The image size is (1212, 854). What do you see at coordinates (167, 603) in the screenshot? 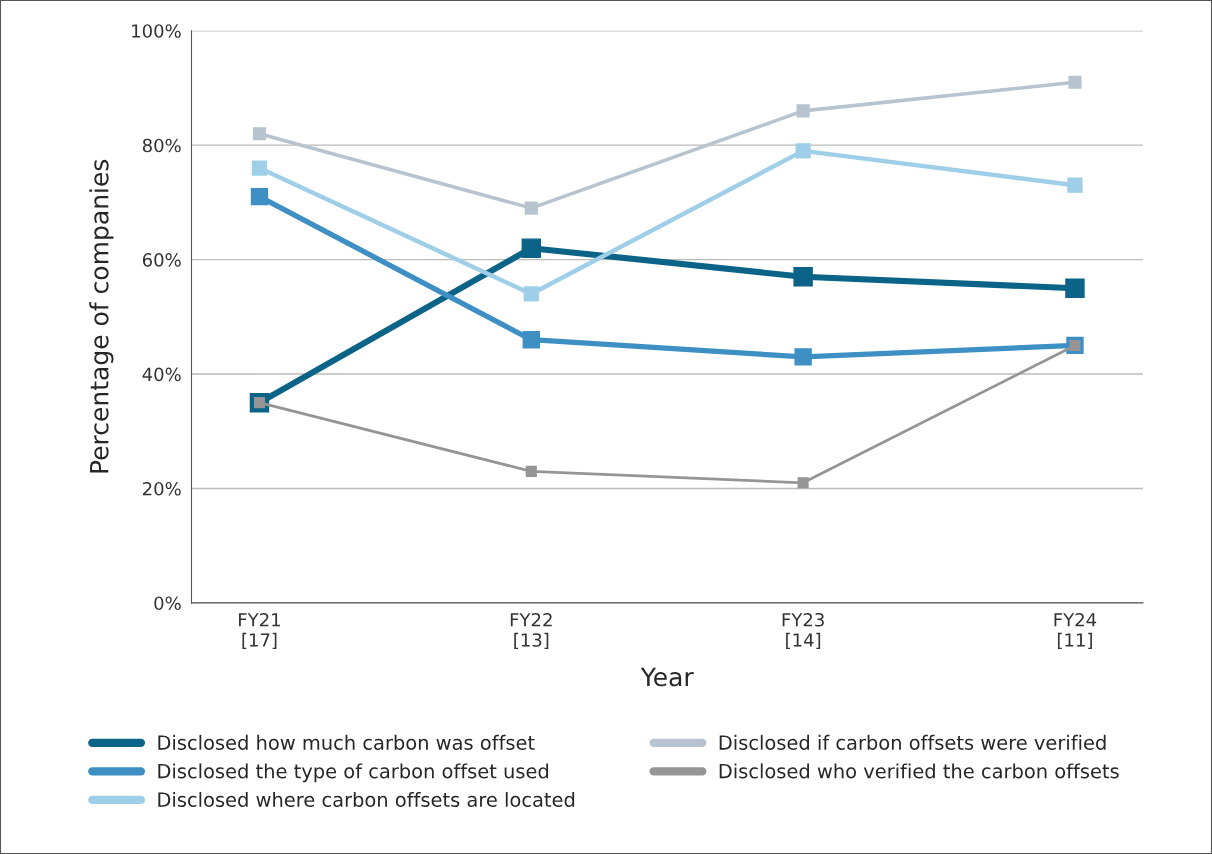
I see `y-tick-label: 0%` at bounding box center [167, 603].